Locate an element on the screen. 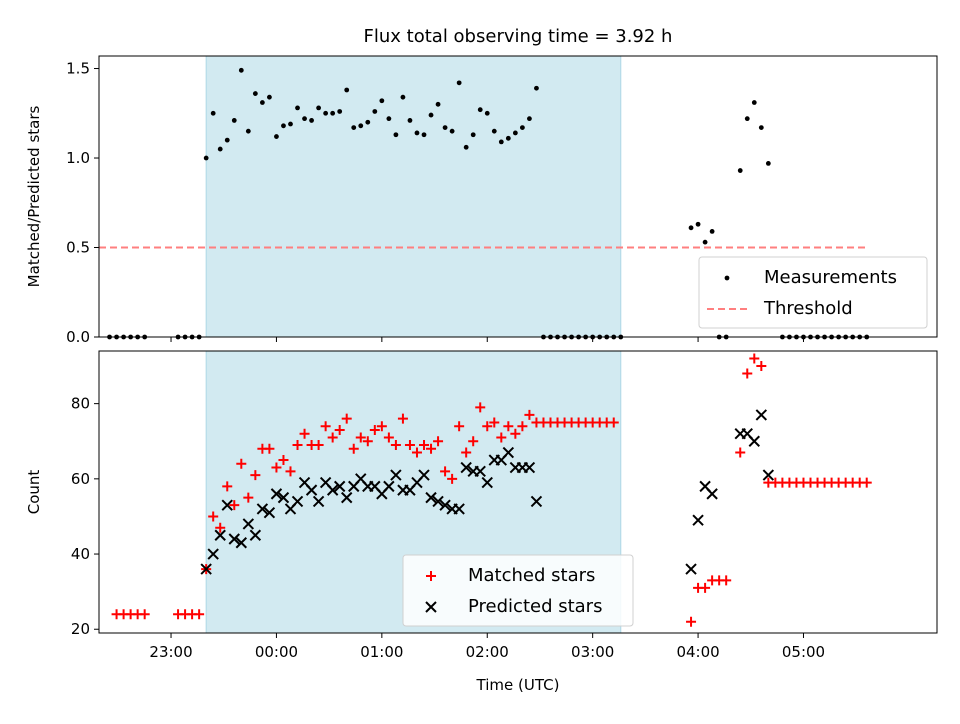 This screenshot has height=724, width=960. x-tick-label: 00:00 is located at coordinates (276, 652).